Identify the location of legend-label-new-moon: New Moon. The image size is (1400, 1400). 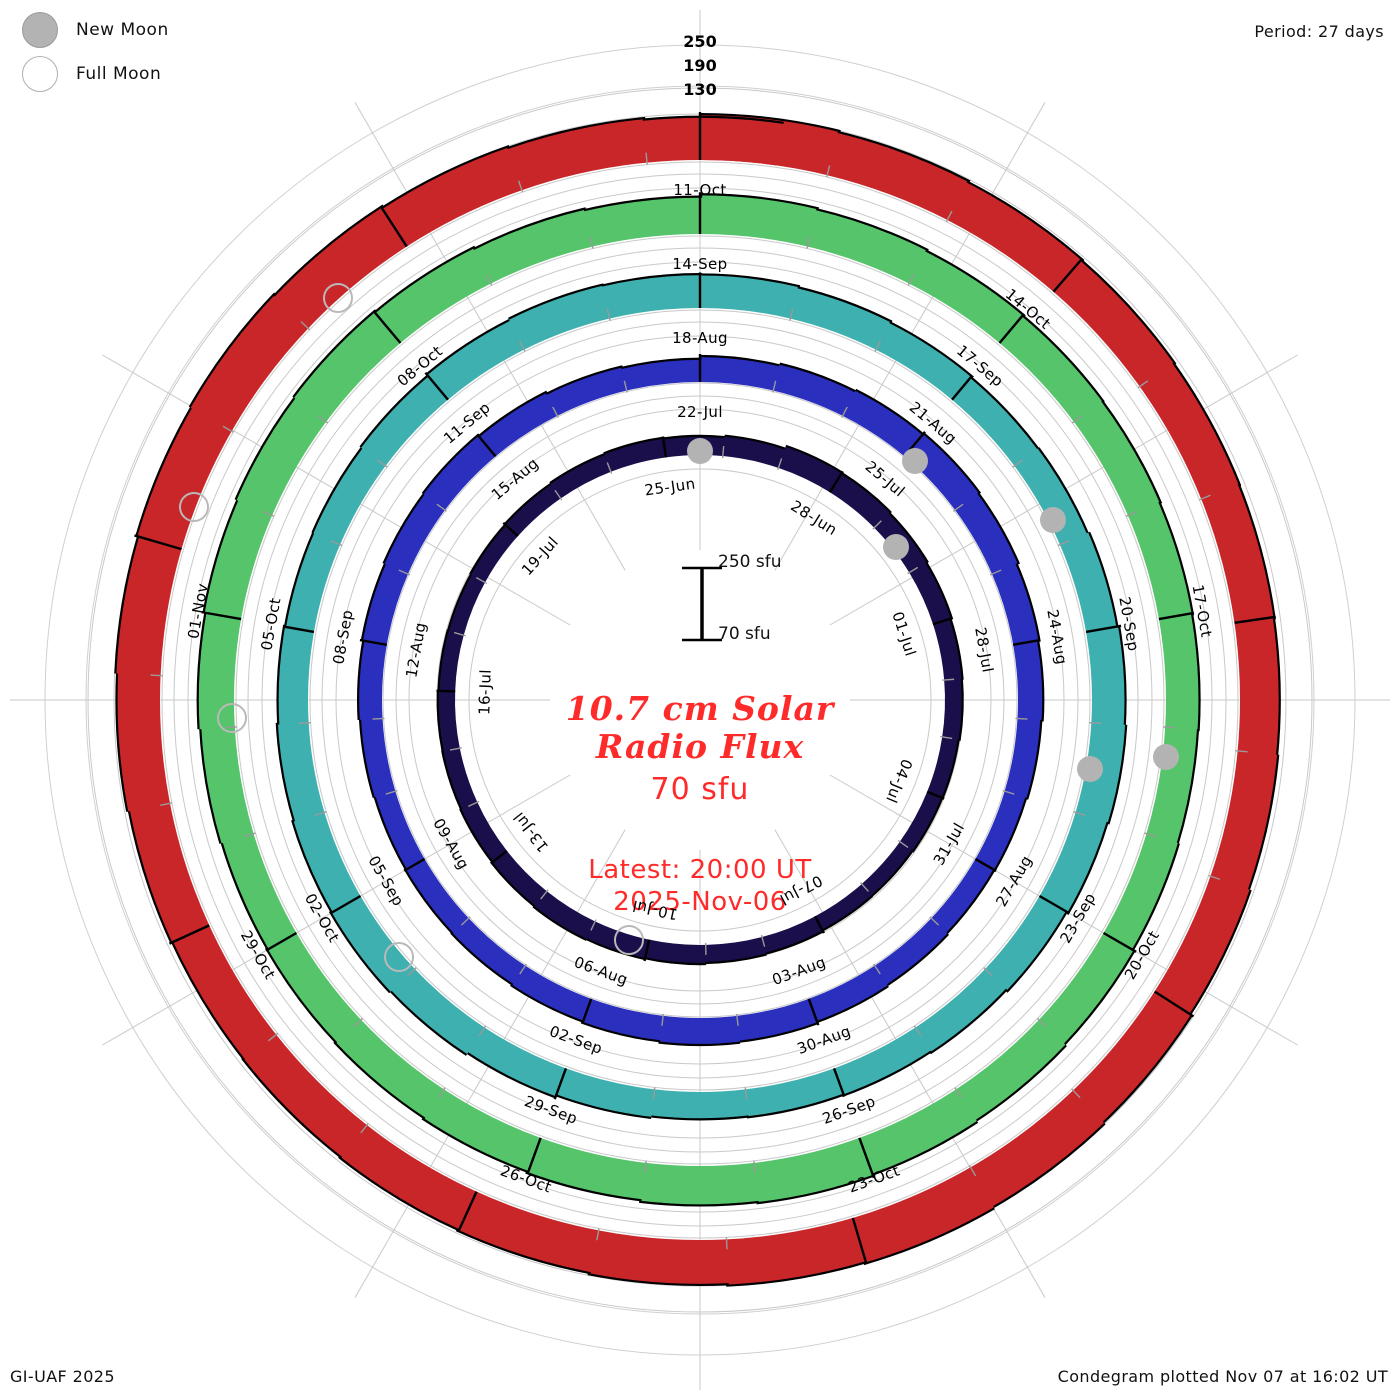
(122, 30).